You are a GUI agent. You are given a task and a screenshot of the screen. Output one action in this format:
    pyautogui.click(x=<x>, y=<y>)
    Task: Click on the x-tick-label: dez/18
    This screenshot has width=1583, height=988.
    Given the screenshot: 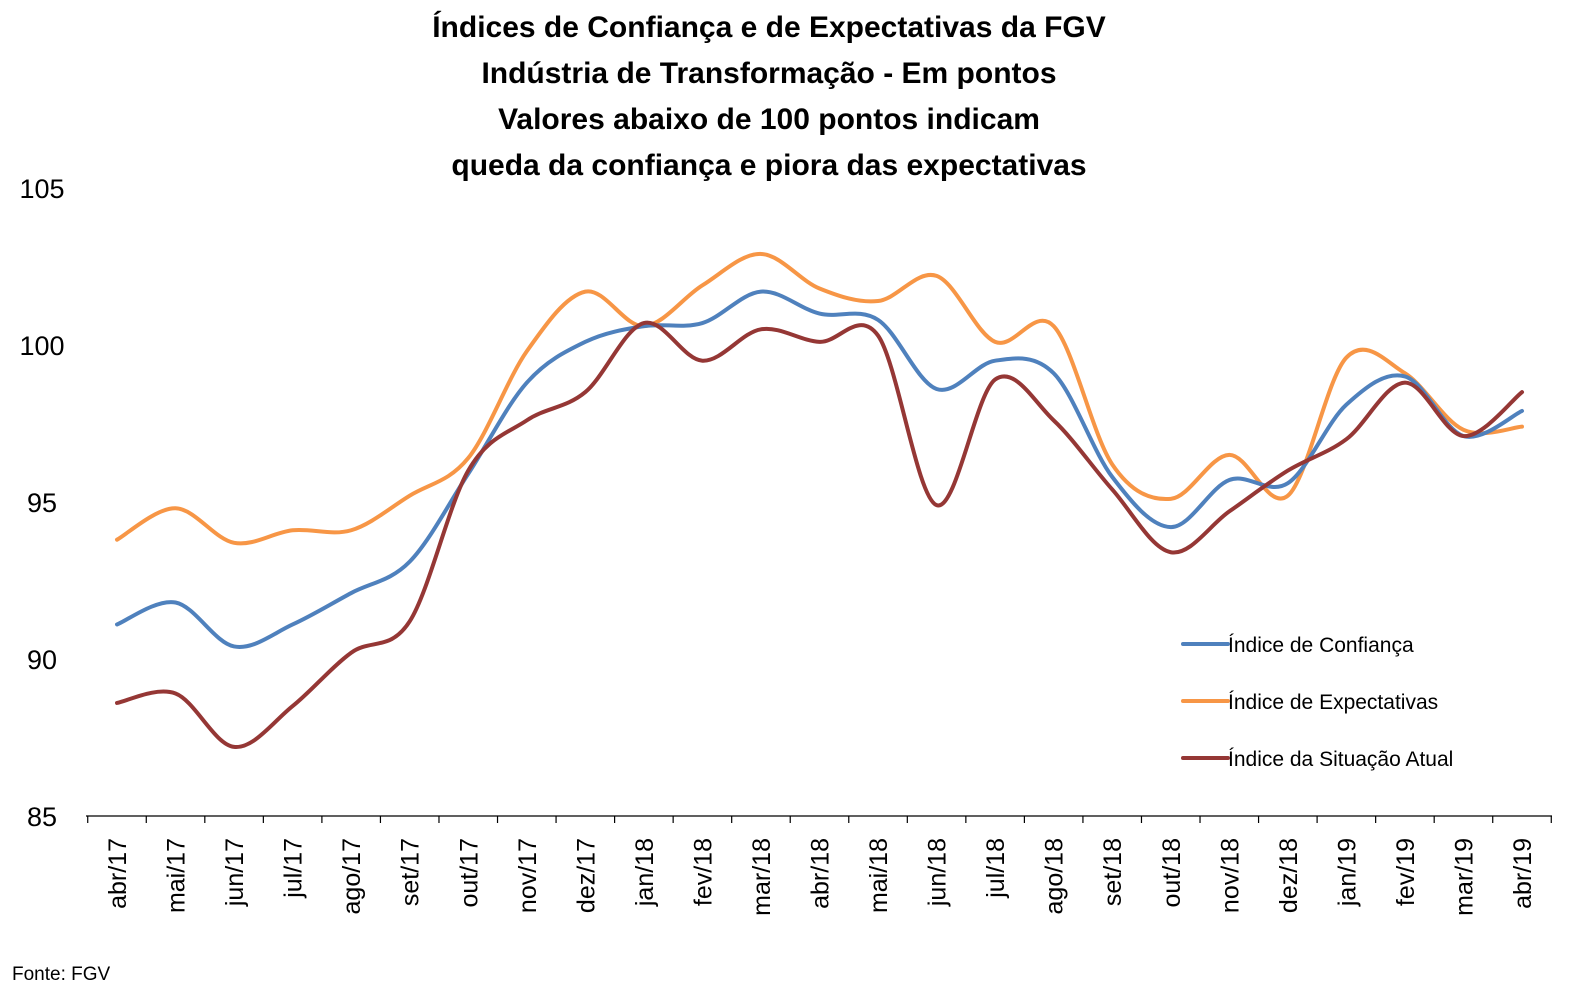 What is the action you would take?
    pyautogui.click(x=1289, y=875)
    